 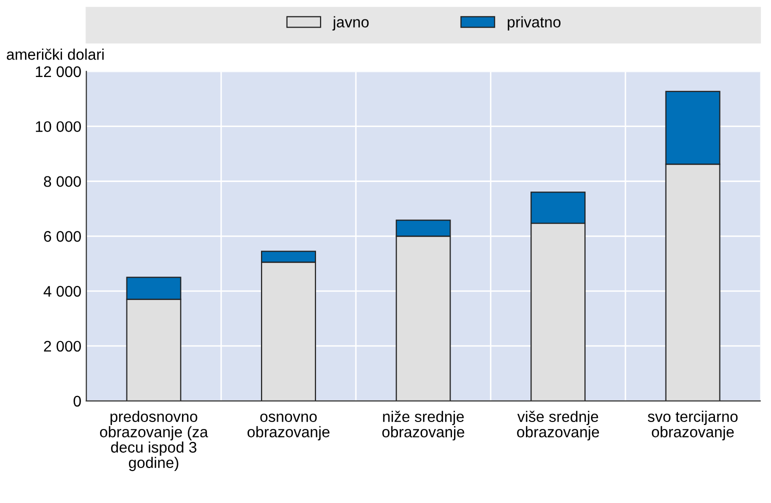 I want to click on y-tick-label: 4 000, so click(x=62, y=291).